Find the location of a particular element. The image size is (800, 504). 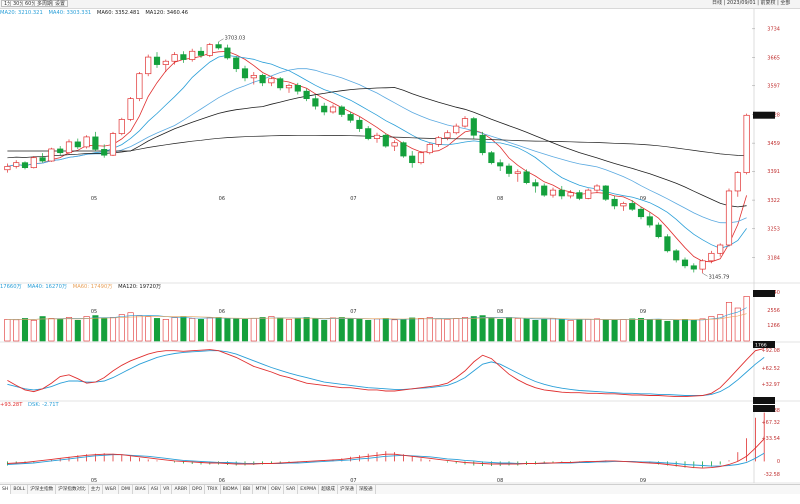

ma20-legend: MA20: 3210.321 is located at coordinates (21, 13).